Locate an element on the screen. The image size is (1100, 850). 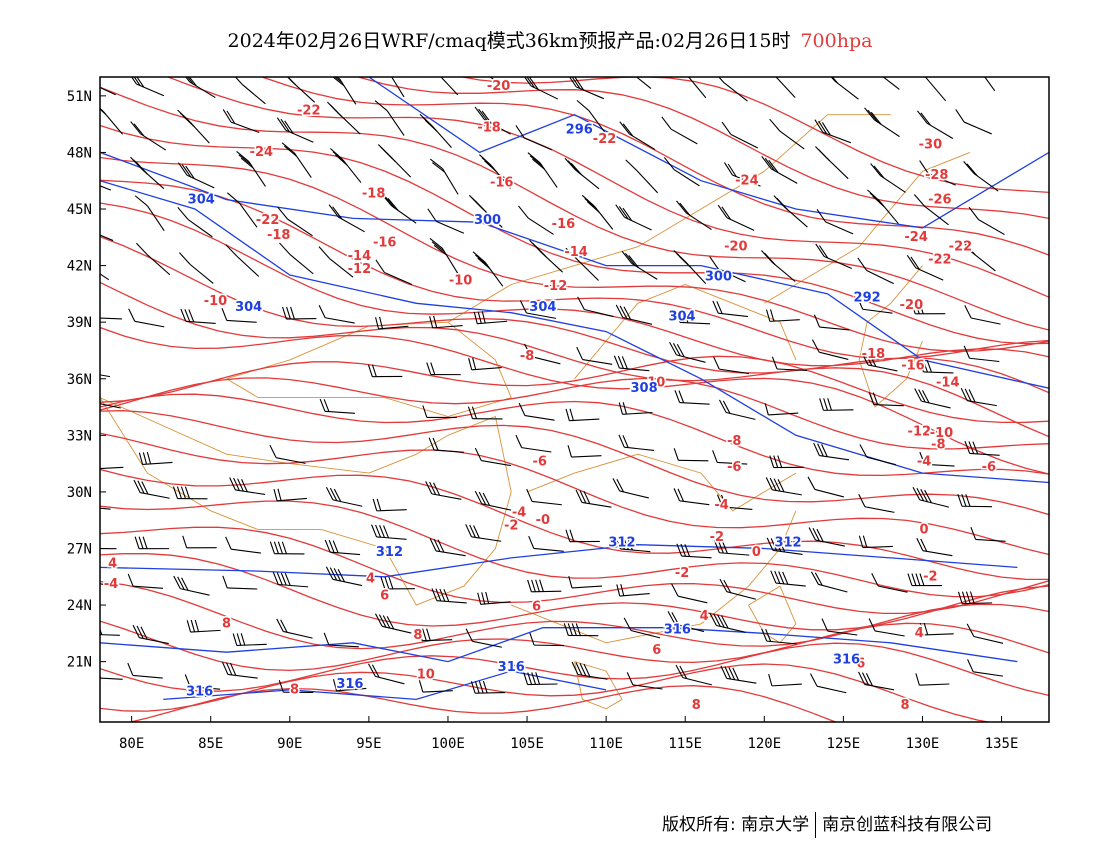
temperature-label: -28 is located at coordinates (937, 175).